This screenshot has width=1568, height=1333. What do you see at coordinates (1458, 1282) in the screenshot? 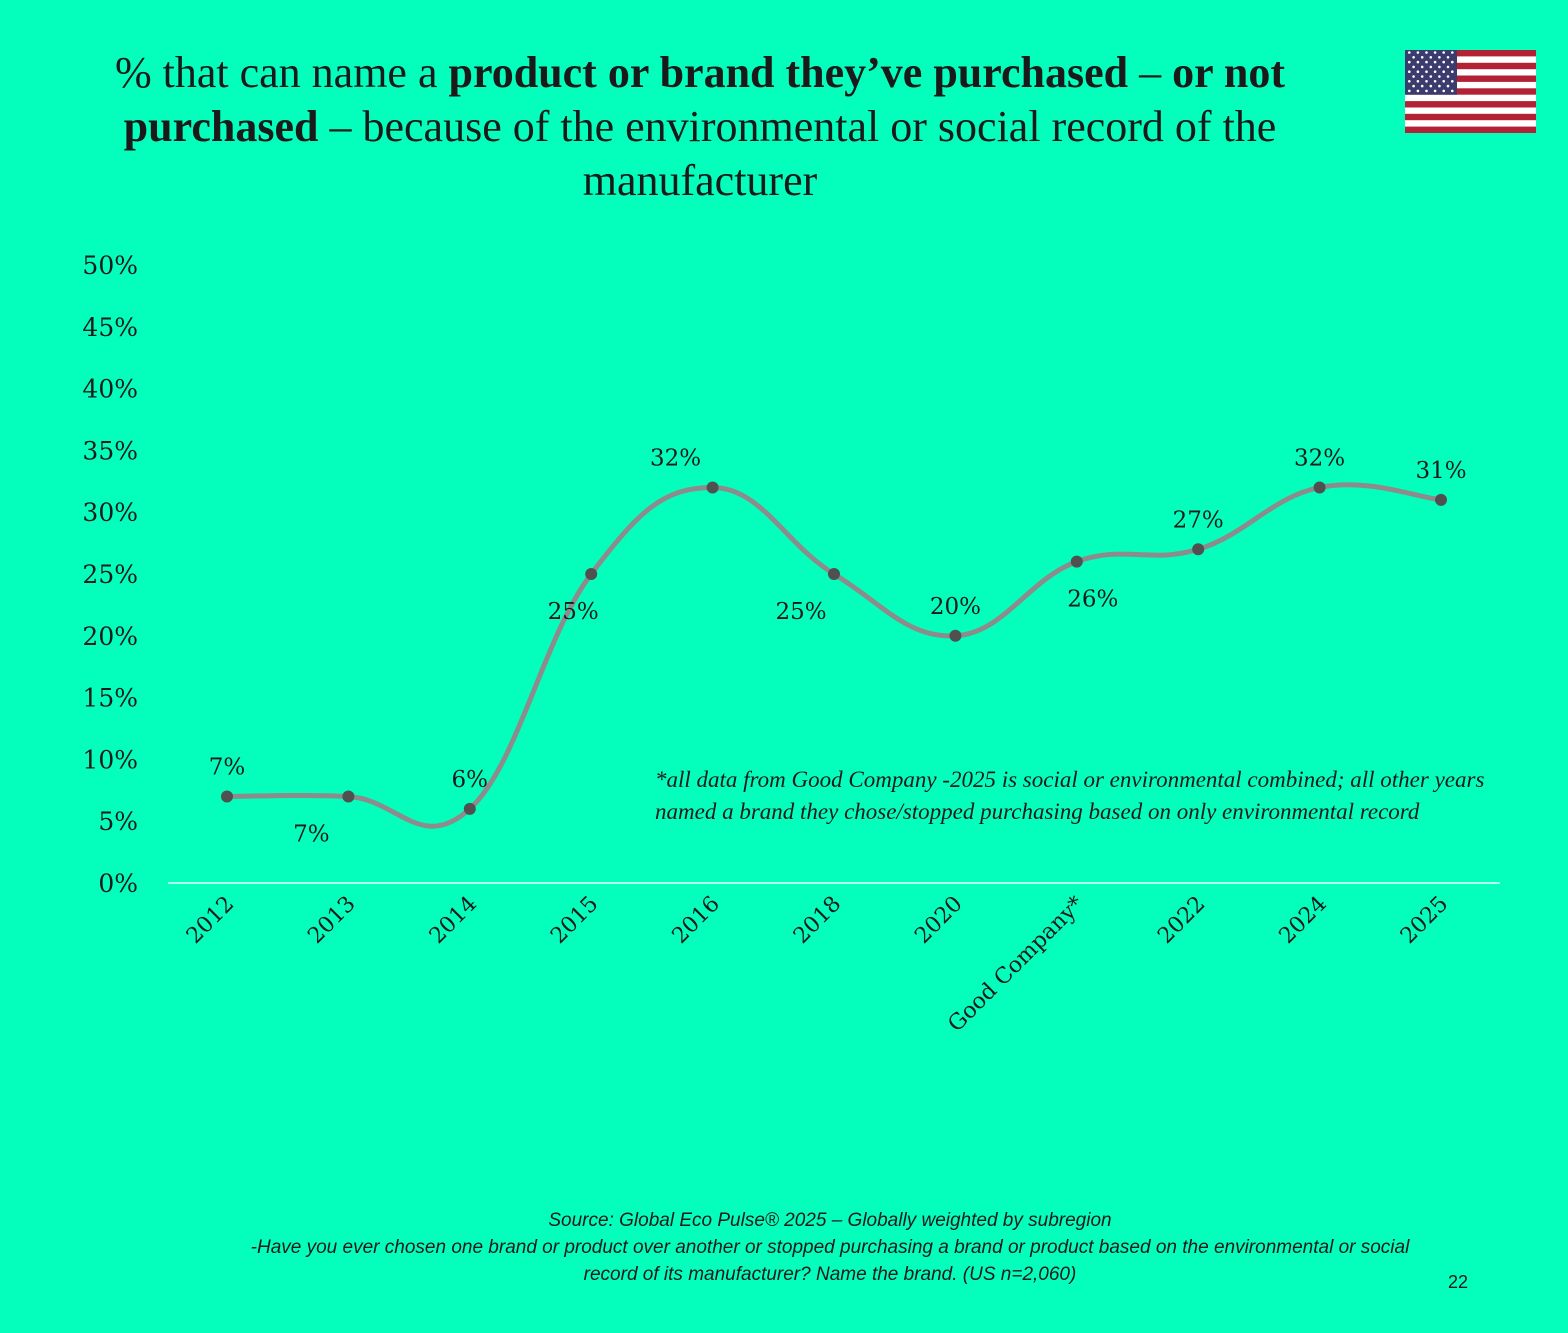
I see `page-number: 22` at bounding box center [1458, 1282].